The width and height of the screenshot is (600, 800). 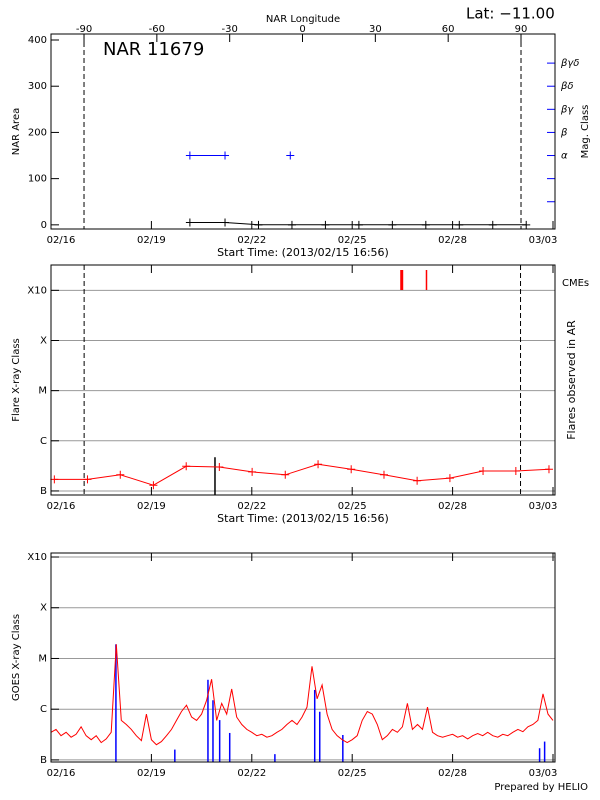 What do you see at coordinates (37, 132) in the screenshot?
I see `y-tick-label: 200` at bounding box center [37, 132].